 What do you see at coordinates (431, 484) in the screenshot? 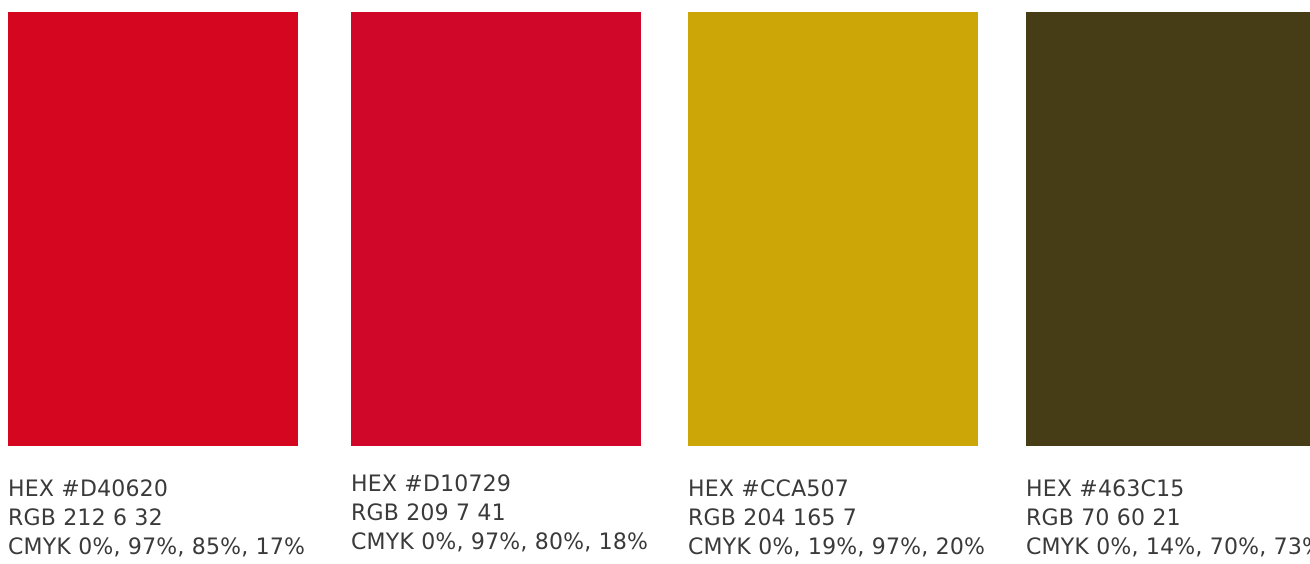
I see `hex-value: HEX #D10729` at bounding box center [431, 484].